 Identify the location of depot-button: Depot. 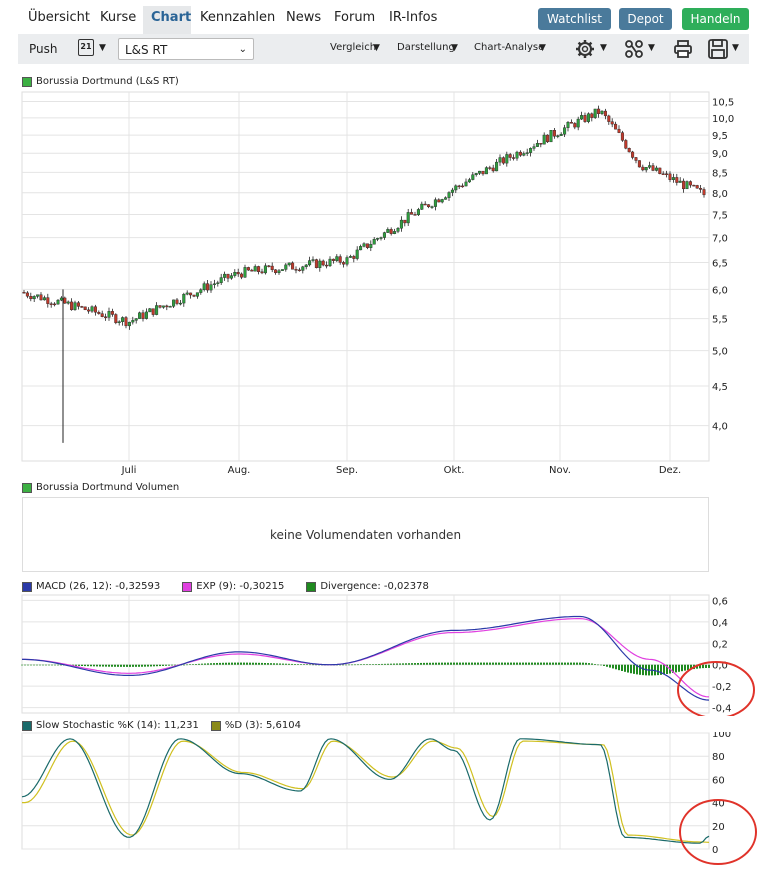
(645, 19).